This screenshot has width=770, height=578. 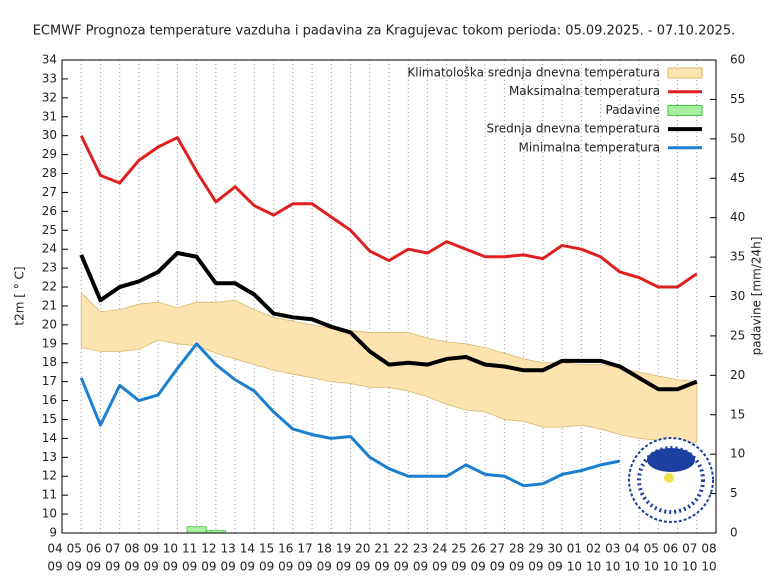 What do you see at coordinates (737, 178) in the screenshot?
I see `y2-tick-label: 45` at bounding box center [737, 178].